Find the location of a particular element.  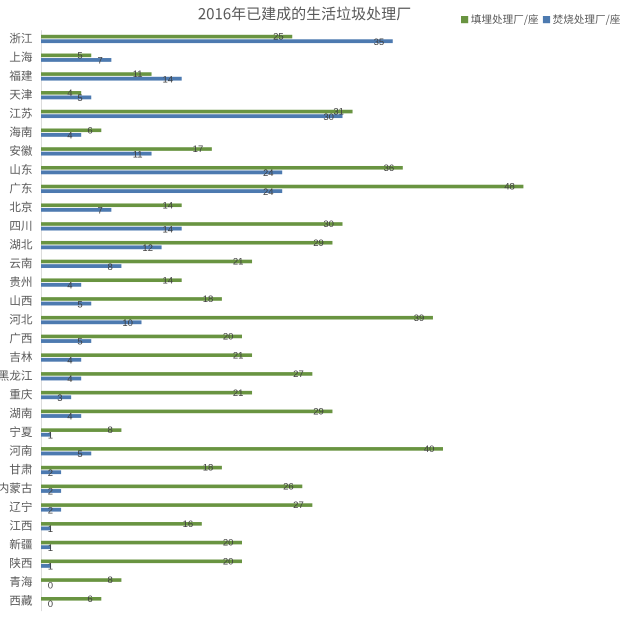

svg-text: 17 is located at coordinates (198, 149).